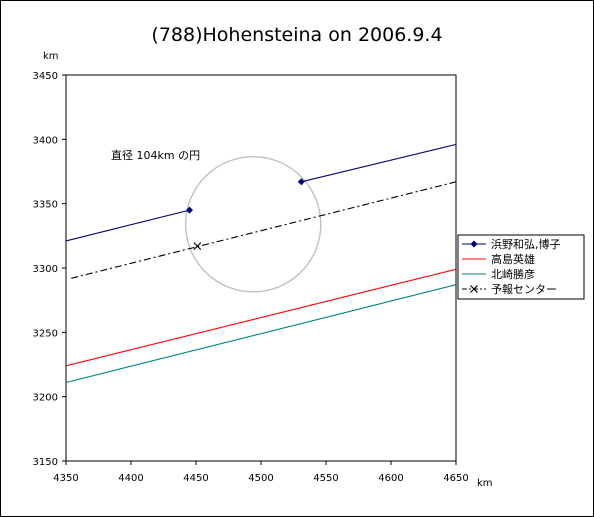  I want to click on circle-annotation: 直径 104km の円, so click(155, 155).